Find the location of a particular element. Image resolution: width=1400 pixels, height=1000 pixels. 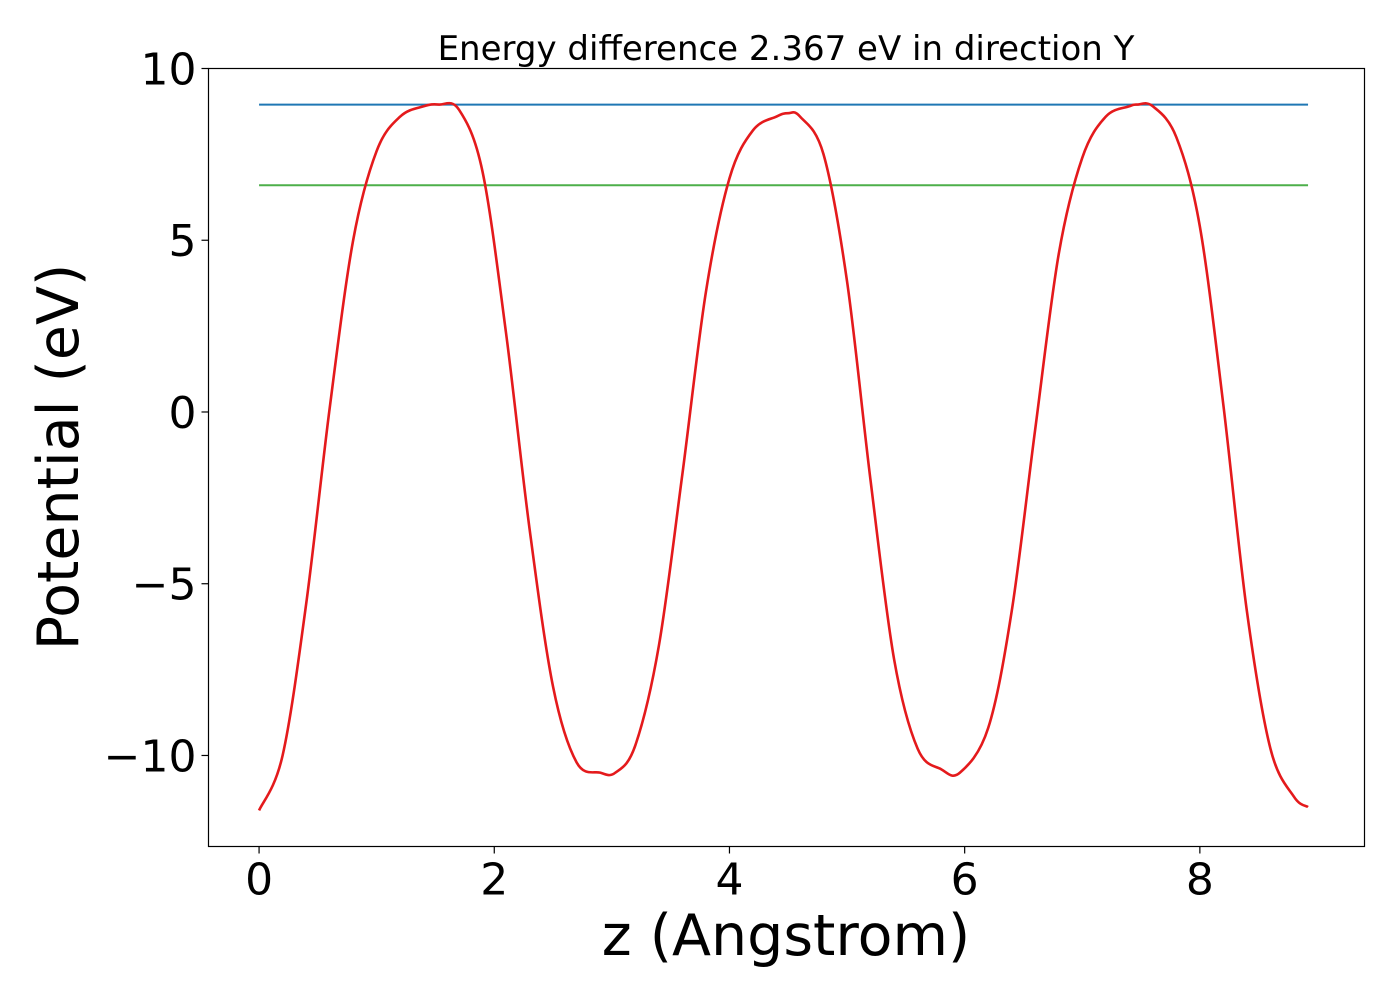

y-tick-label: −5 is located at coordinates (164, 585).